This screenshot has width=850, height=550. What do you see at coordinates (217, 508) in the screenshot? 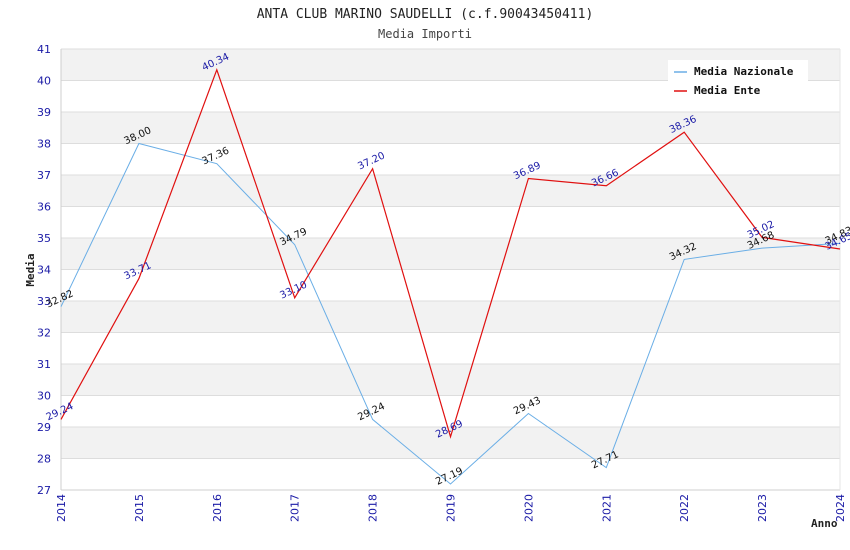
I see `x-tick-label: 2016` at bounding box center [217, 508].